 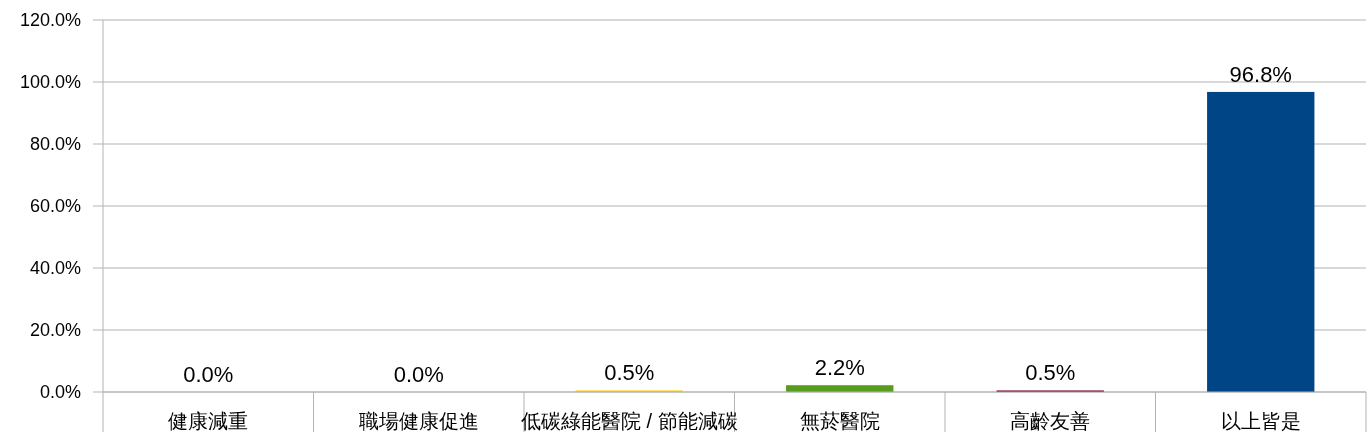 I want to click on data-label: 96.8%, so click(x=1260, y=74).